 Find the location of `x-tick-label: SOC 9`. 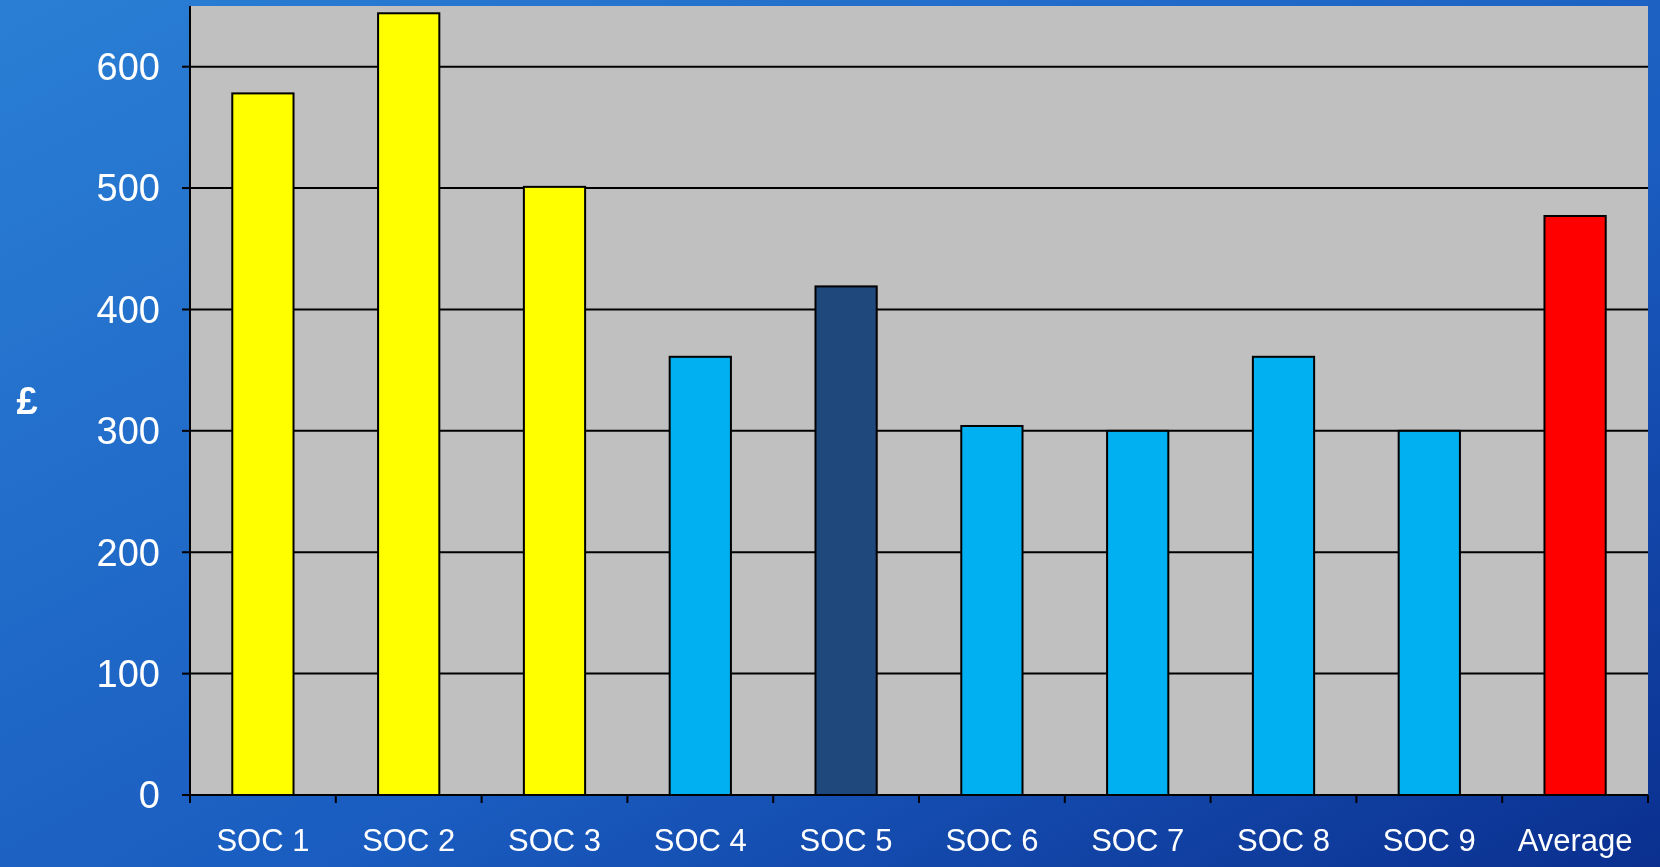

x-tick-label: SOC 9 is located at coordinates (1429, 840).